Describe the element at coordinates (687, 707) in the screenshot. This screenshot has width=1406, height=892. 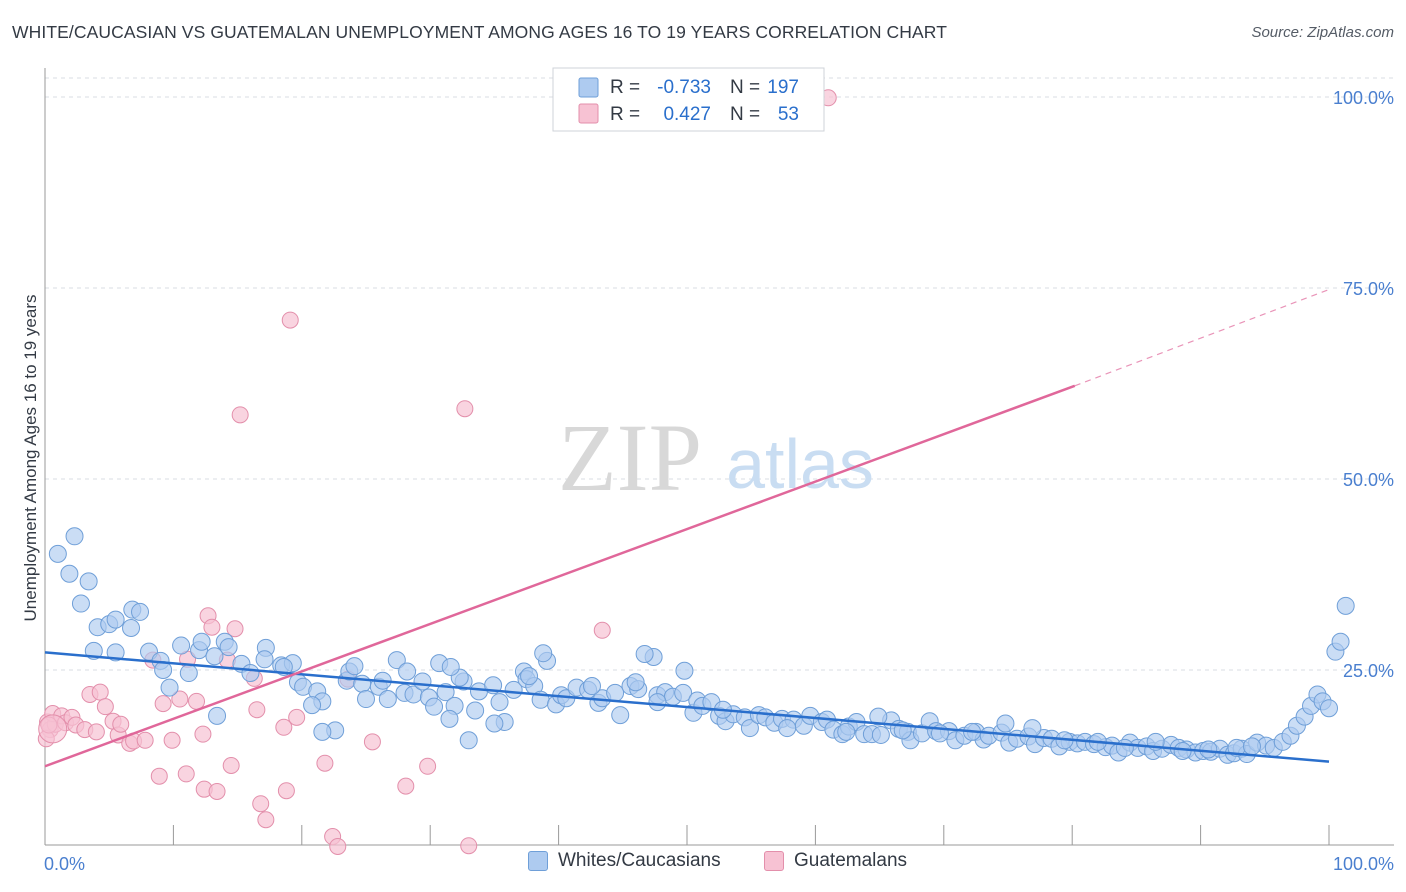
I see `whites-trend-line` at that location.